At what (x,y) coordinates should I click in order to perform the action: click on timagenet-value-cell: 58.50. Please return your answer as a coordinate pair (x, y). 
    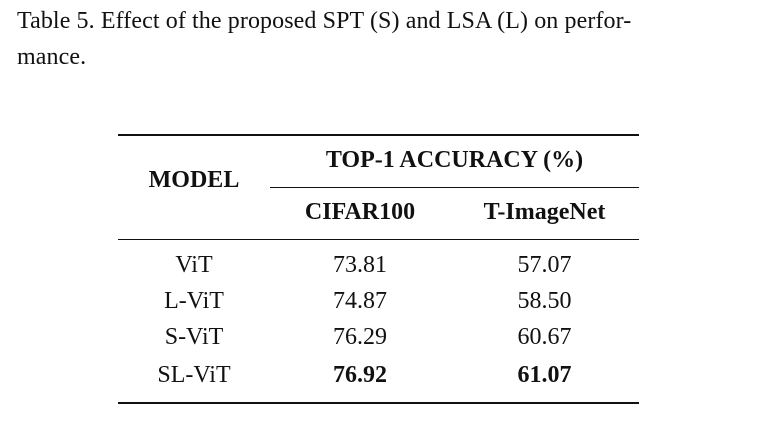
    Looking at the image, I should click on (544, 301).